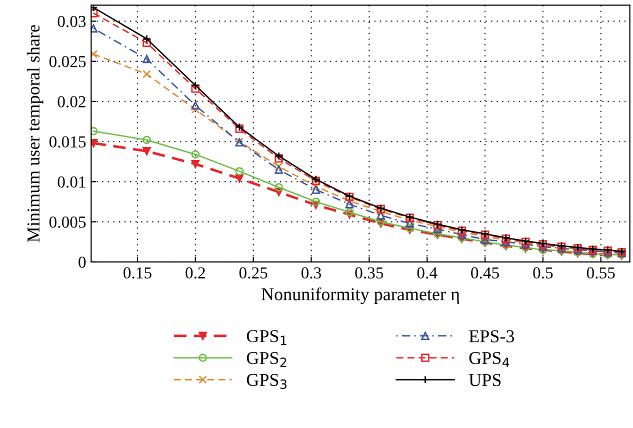 The image size is (633, 428). I want to click on legend-label: GPS$_{4}$, so click(489, 359).